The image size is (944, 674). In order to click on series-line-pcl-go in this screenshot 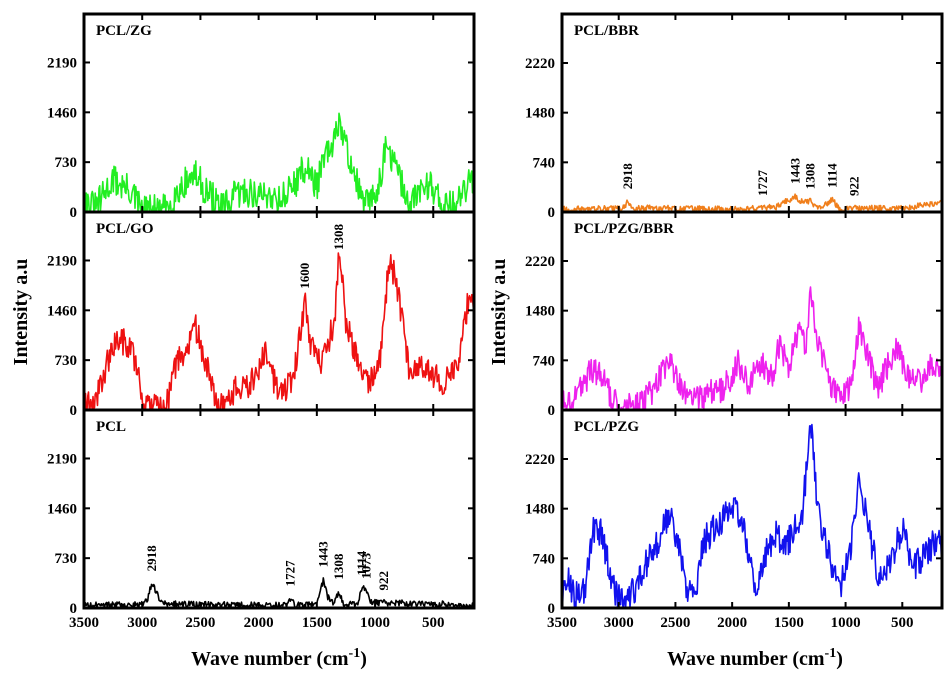, I will do `click(279, 331)`.